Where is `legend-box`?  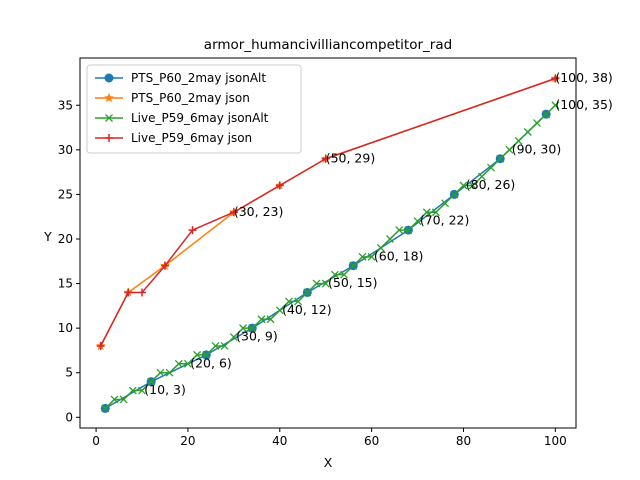 legend-box is located at coordinates (194, 109).